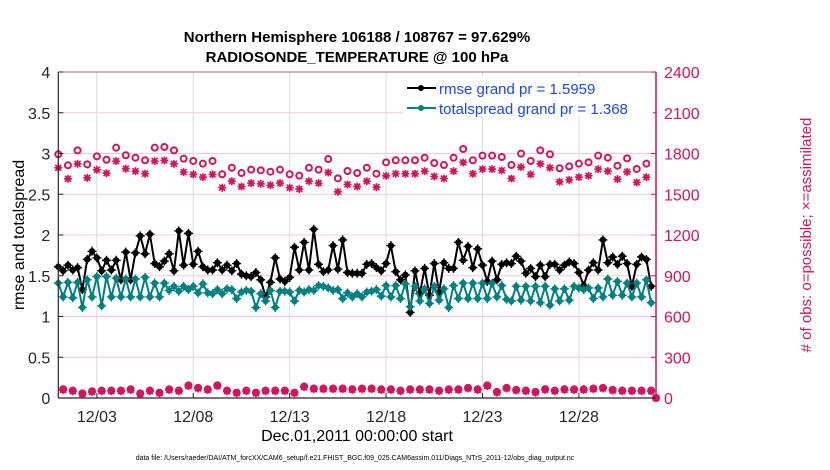  What do you see at coordinates (528, 96) in the screenshot?
I see `legend-background` at bounding box center [528, 96].